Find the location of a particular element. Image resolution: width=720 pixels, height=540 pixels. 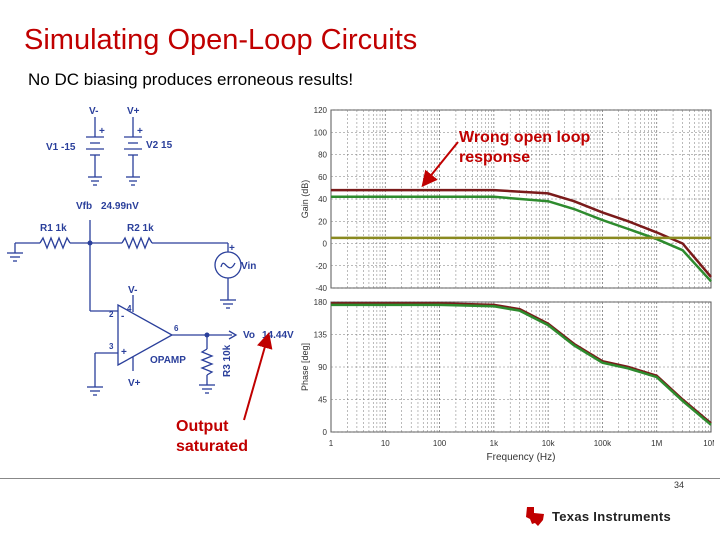

ti-logo: Texas Instruments is located at coordinates (597, 516).